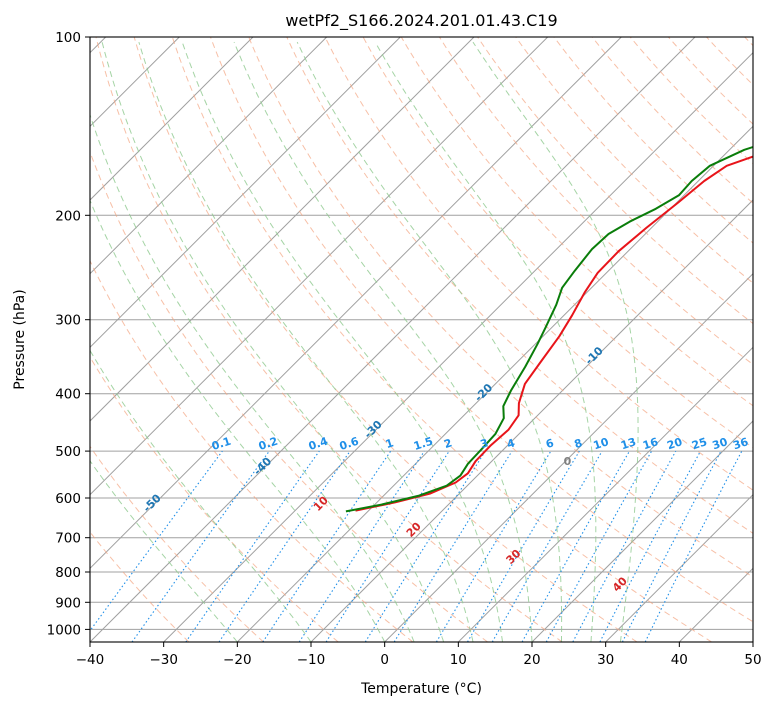 The width and height of the screenshot is (775, 708). I want to click on y-tick-label: 600, so click(68, 499).